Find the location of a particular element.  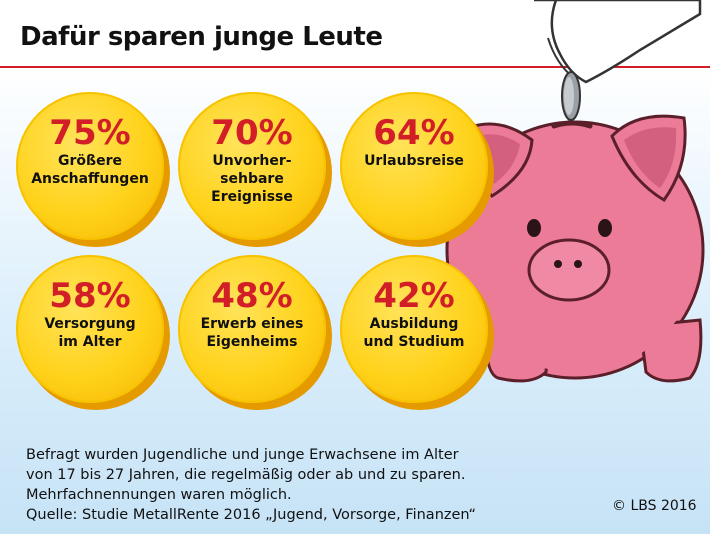

coin-label: Ausbildung und Studium is located at coordinates (414, 333).